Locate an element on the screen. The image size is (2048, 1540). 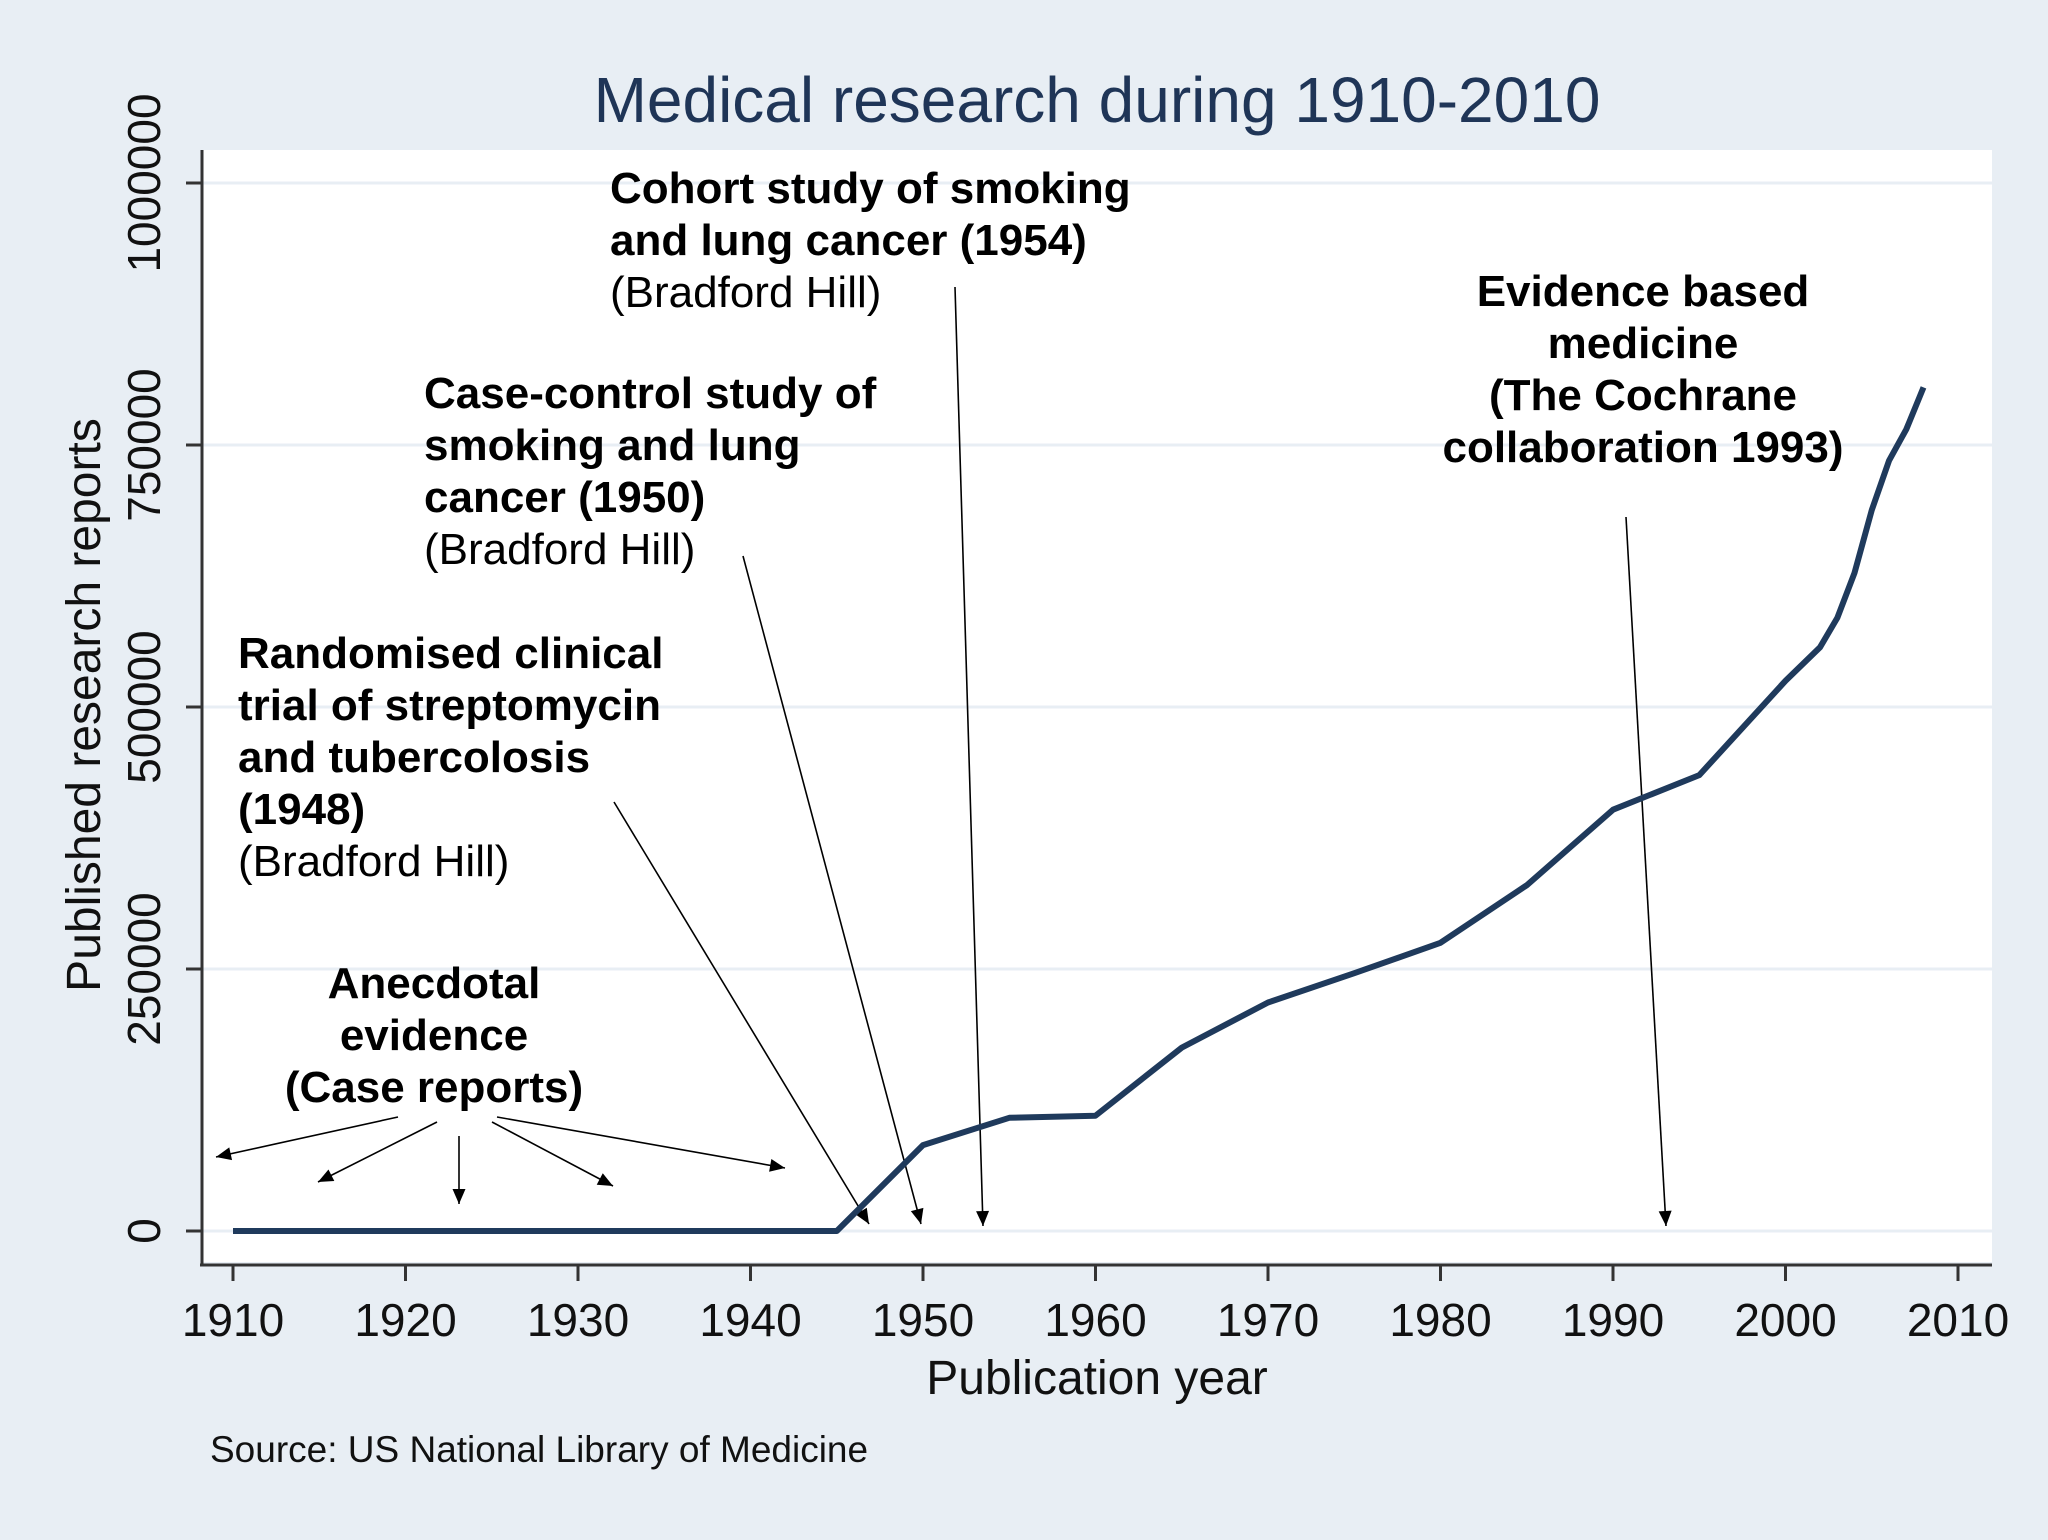
annotation-line: Evidence based is located at coordinates (1643, 291).